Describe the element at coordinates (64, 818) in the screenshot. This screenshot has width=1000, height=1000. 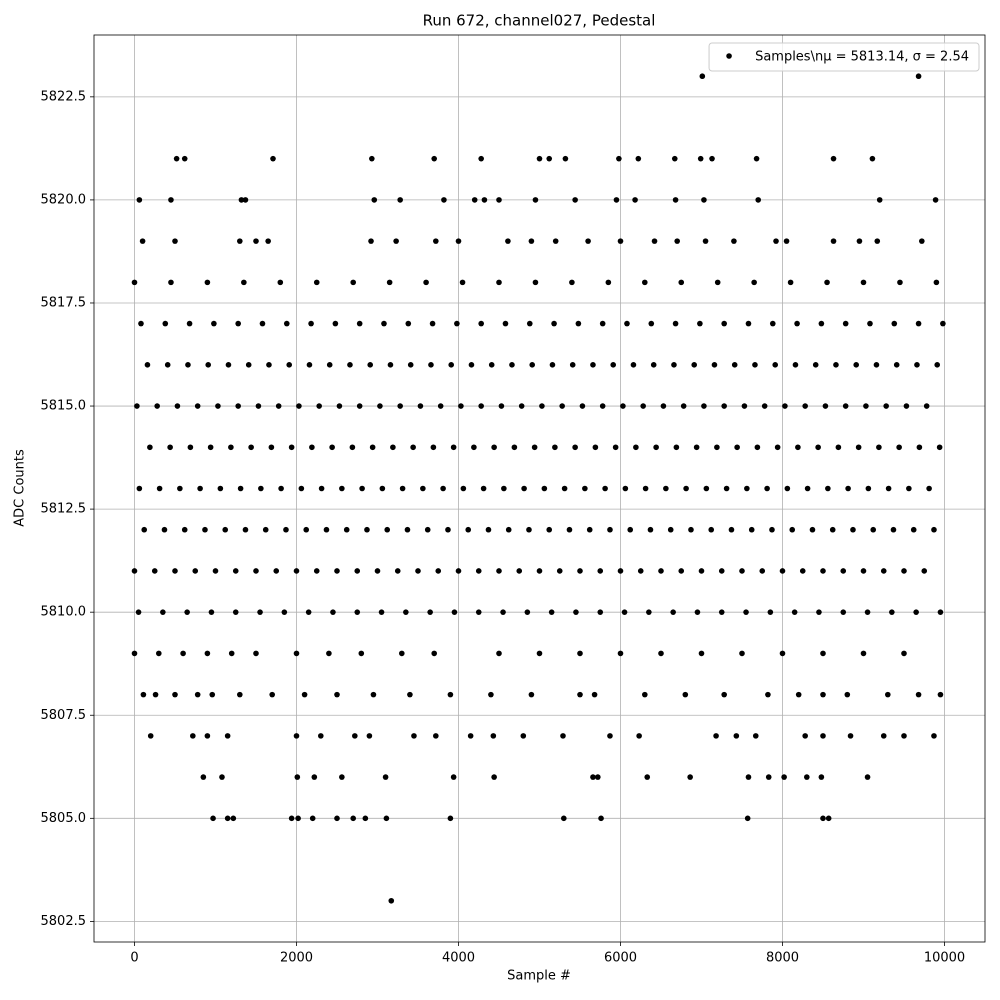
I see `y-tick-label: 5805.0` at that location.